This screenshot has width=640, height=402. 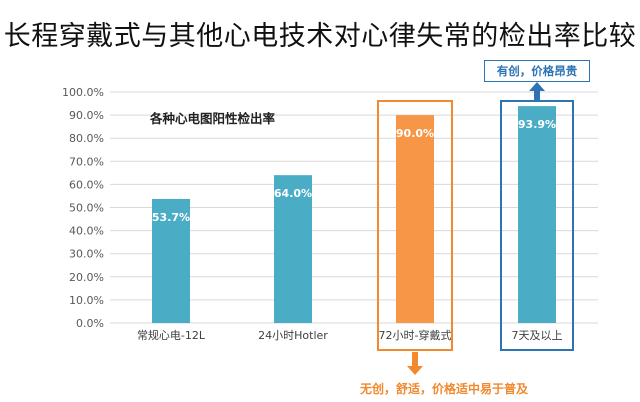 I want to click on top-callout: 有创，价格昂贵, so click(x=537, y=71).